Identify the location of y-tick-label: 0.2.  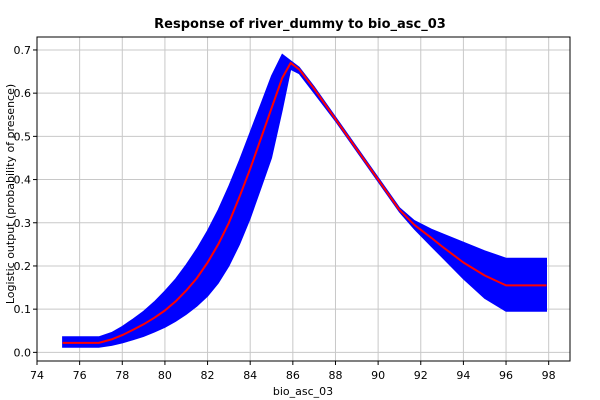
(23, 266).